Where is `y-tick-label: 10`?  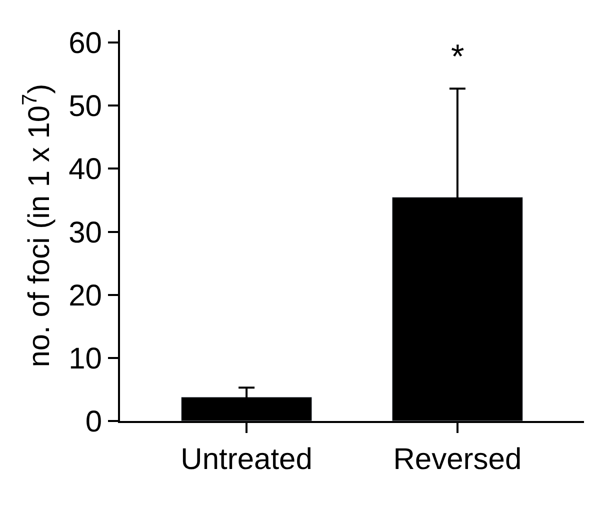
y-tick-label: 10 is located at coordinates (85, 359).